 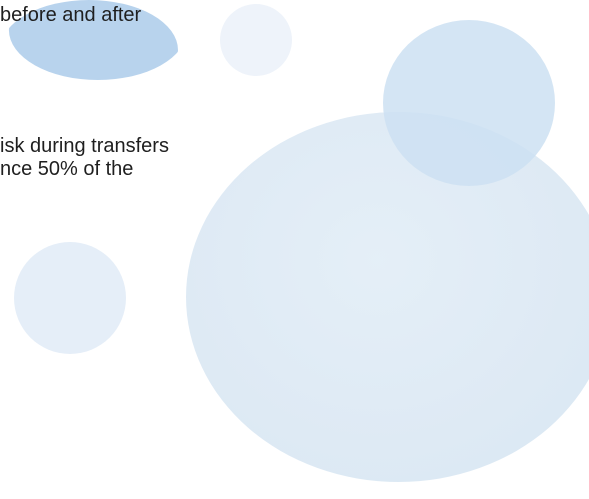 What do you see at coordinates (71, 15) in the screenshot?
I see `body-text-line-1: before and after` at bounding box center [71, 15].